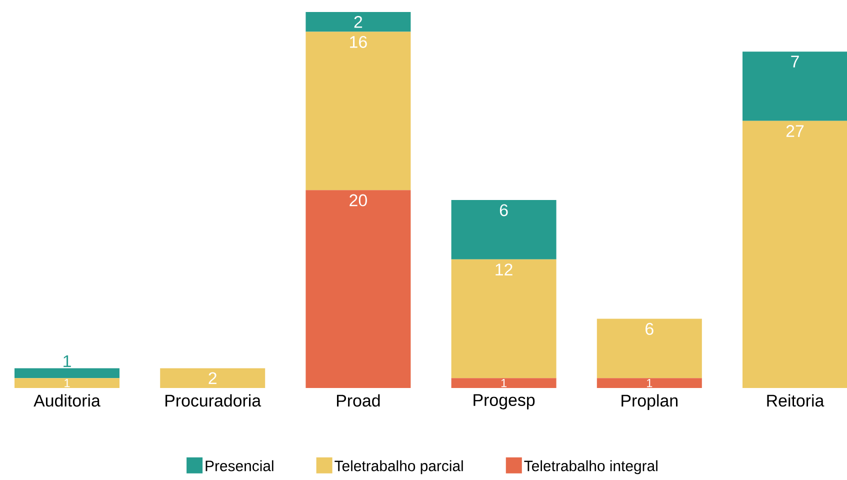 The height and width of the screenshot is (480, 847). Describe the element at coordinates (240, 466) in the screenshot. I see `legend-label: Presencial` at that location.